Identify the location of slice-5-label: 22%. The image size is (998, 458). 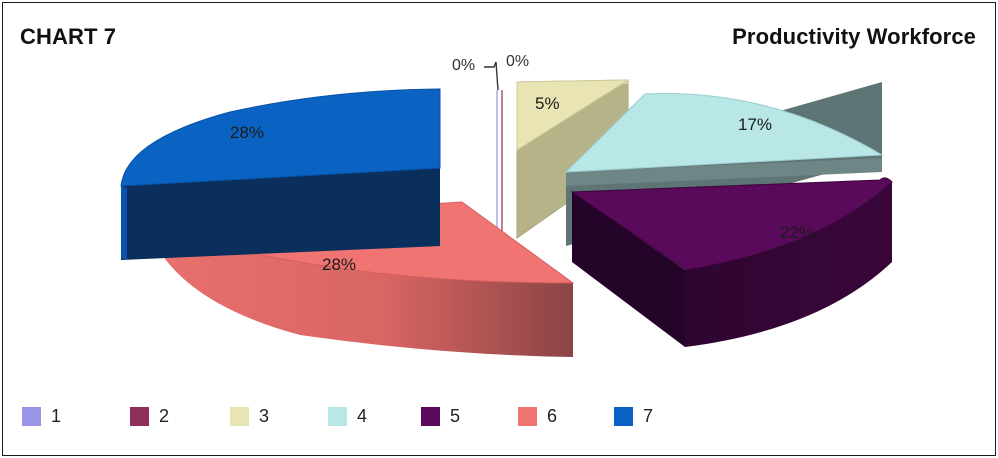
(797, 232).